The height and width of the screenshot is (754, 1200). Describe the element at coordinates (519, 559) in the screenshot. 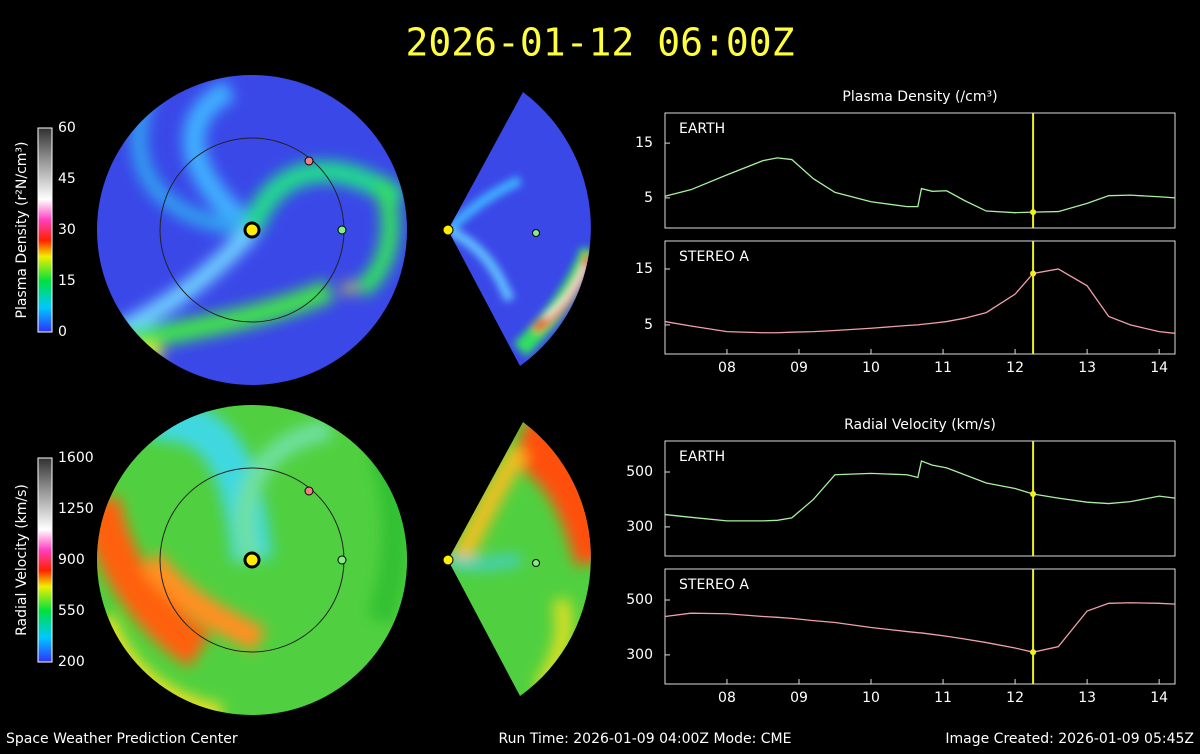

I see `velocity-wedge` at that location.